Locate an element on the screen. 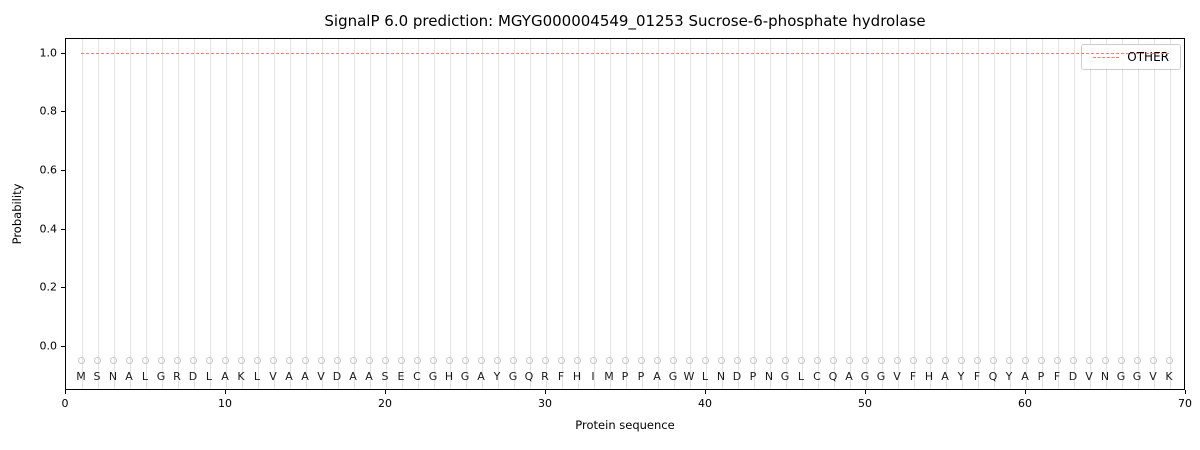  y-tick-label: 1.0 is located at coordinates (48, 53).